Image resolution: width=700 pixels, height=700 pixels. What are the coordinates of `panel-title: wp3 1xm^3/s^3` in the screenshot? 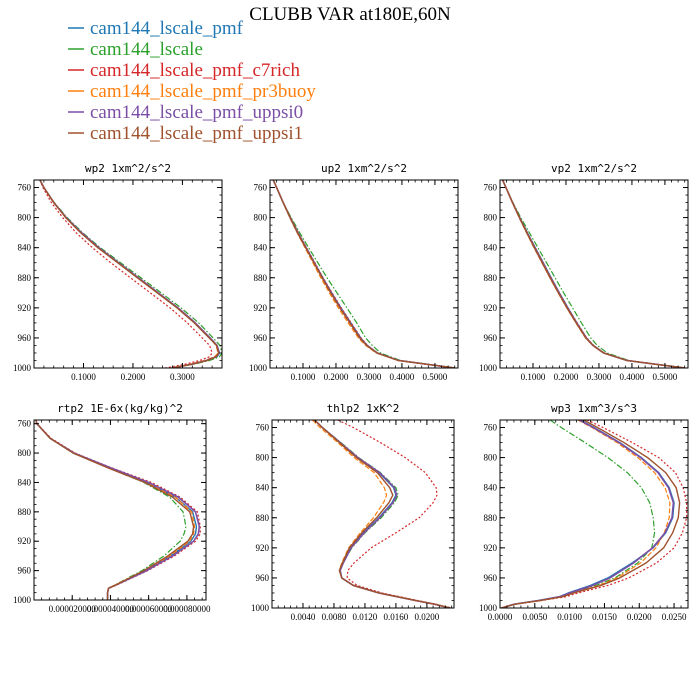 It's located at (594, 408).